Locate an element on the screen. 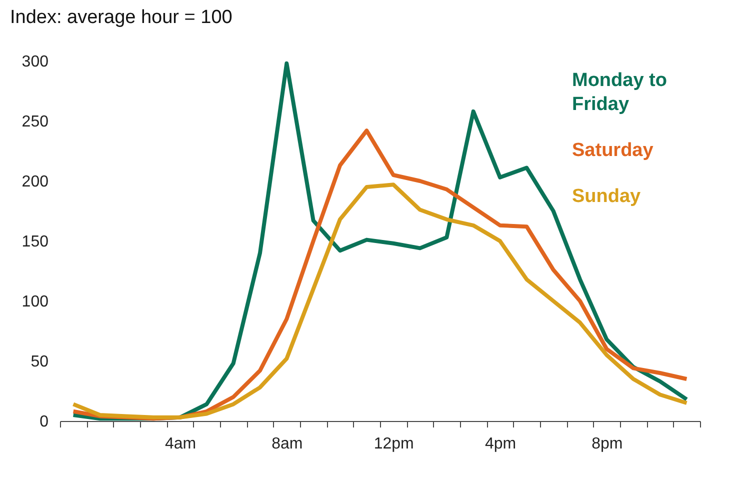 This screenshot has height=477, width=740. y-tick-label: 300 is located at coordinates (35, 62).